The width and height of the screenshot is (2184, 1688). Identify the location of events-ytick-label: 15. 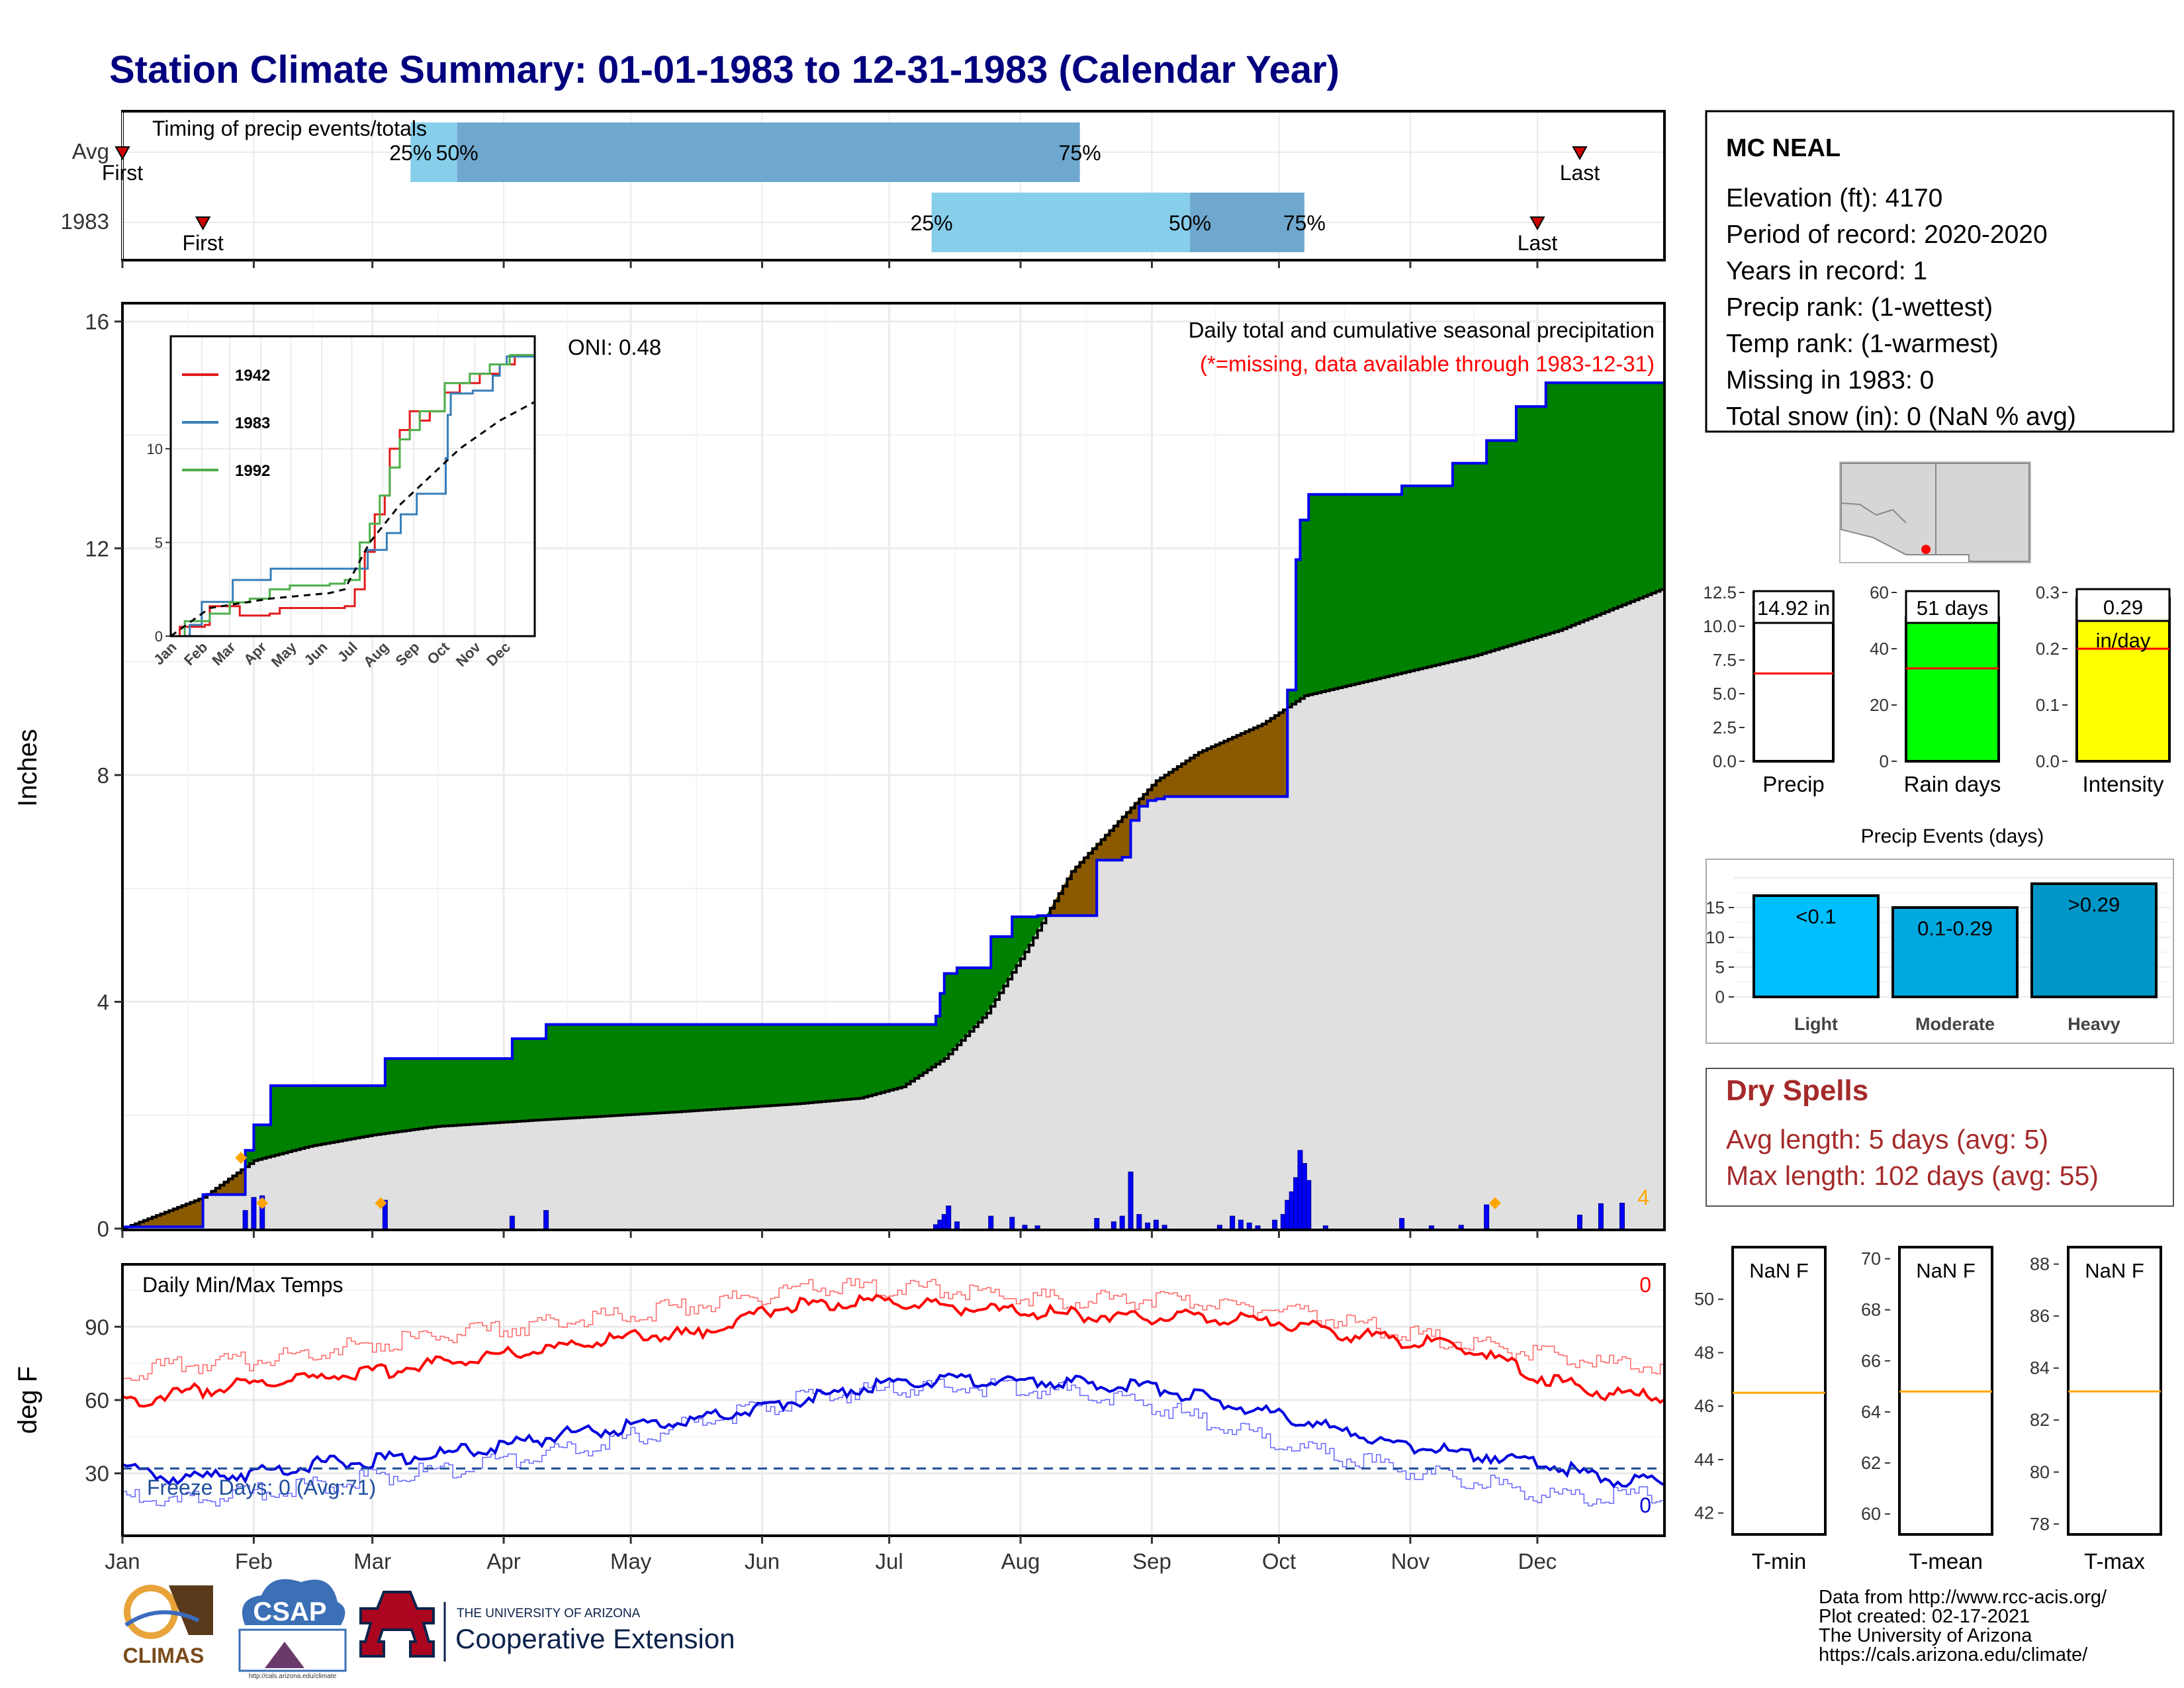
(1715, 907).